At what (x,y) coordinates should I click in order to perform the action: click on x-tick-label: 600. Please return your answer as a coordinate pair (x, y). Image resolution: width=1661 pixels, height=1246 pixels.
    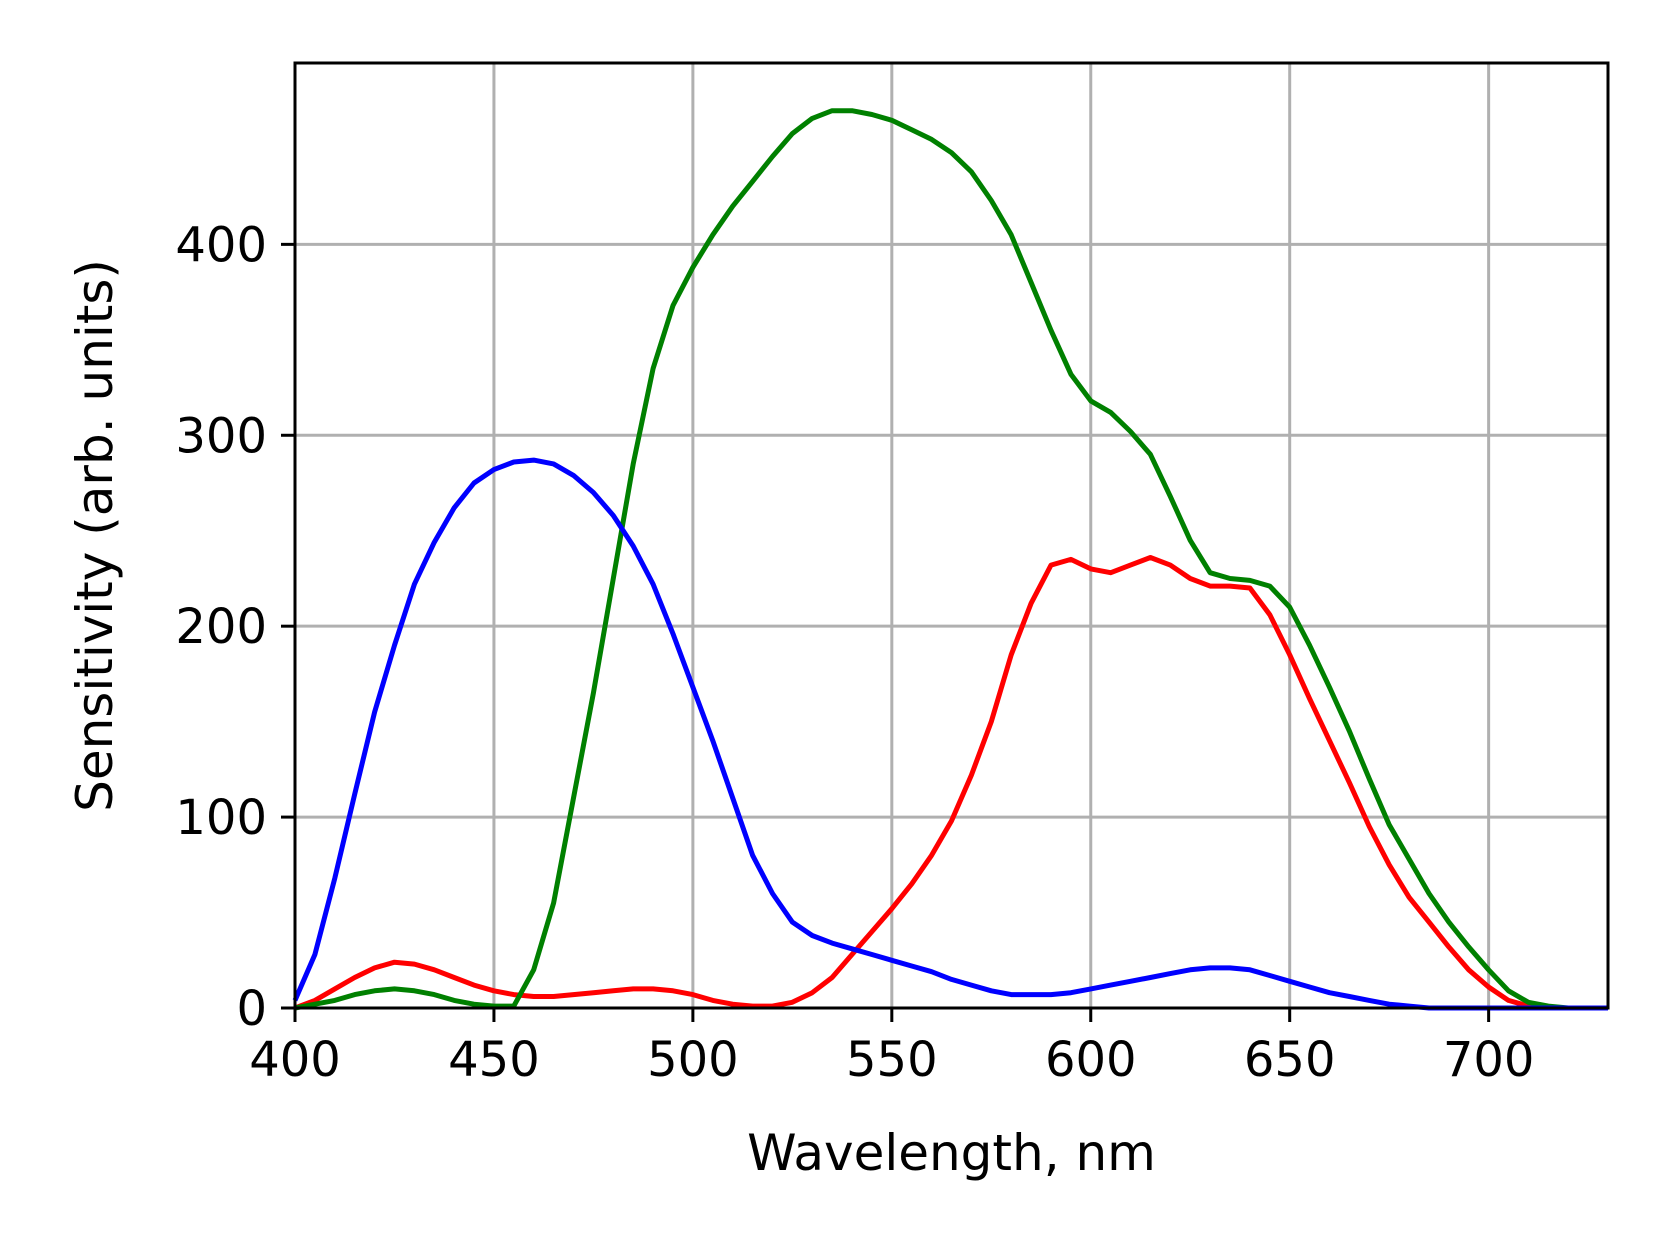
    Looking at the image, I should click on (1091, 1060).